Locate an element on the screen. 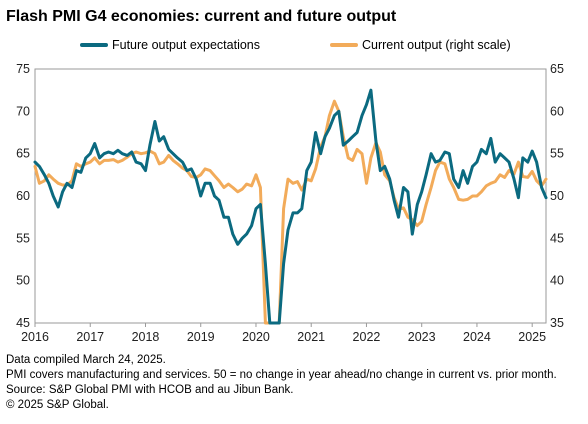 This screenshot has height=424, width=588. legend-item-future: Future output expectations is located at coordinates (170, 45).